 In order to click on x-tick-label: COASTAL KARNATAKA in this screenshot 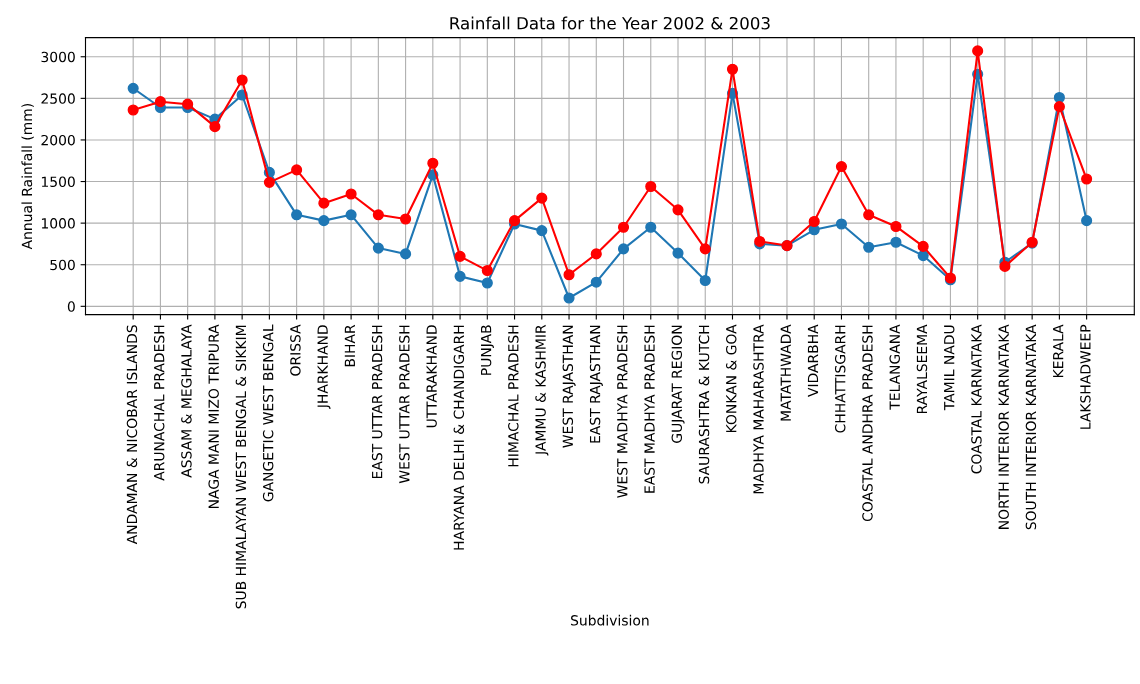, I will do `click(976, 399)`.